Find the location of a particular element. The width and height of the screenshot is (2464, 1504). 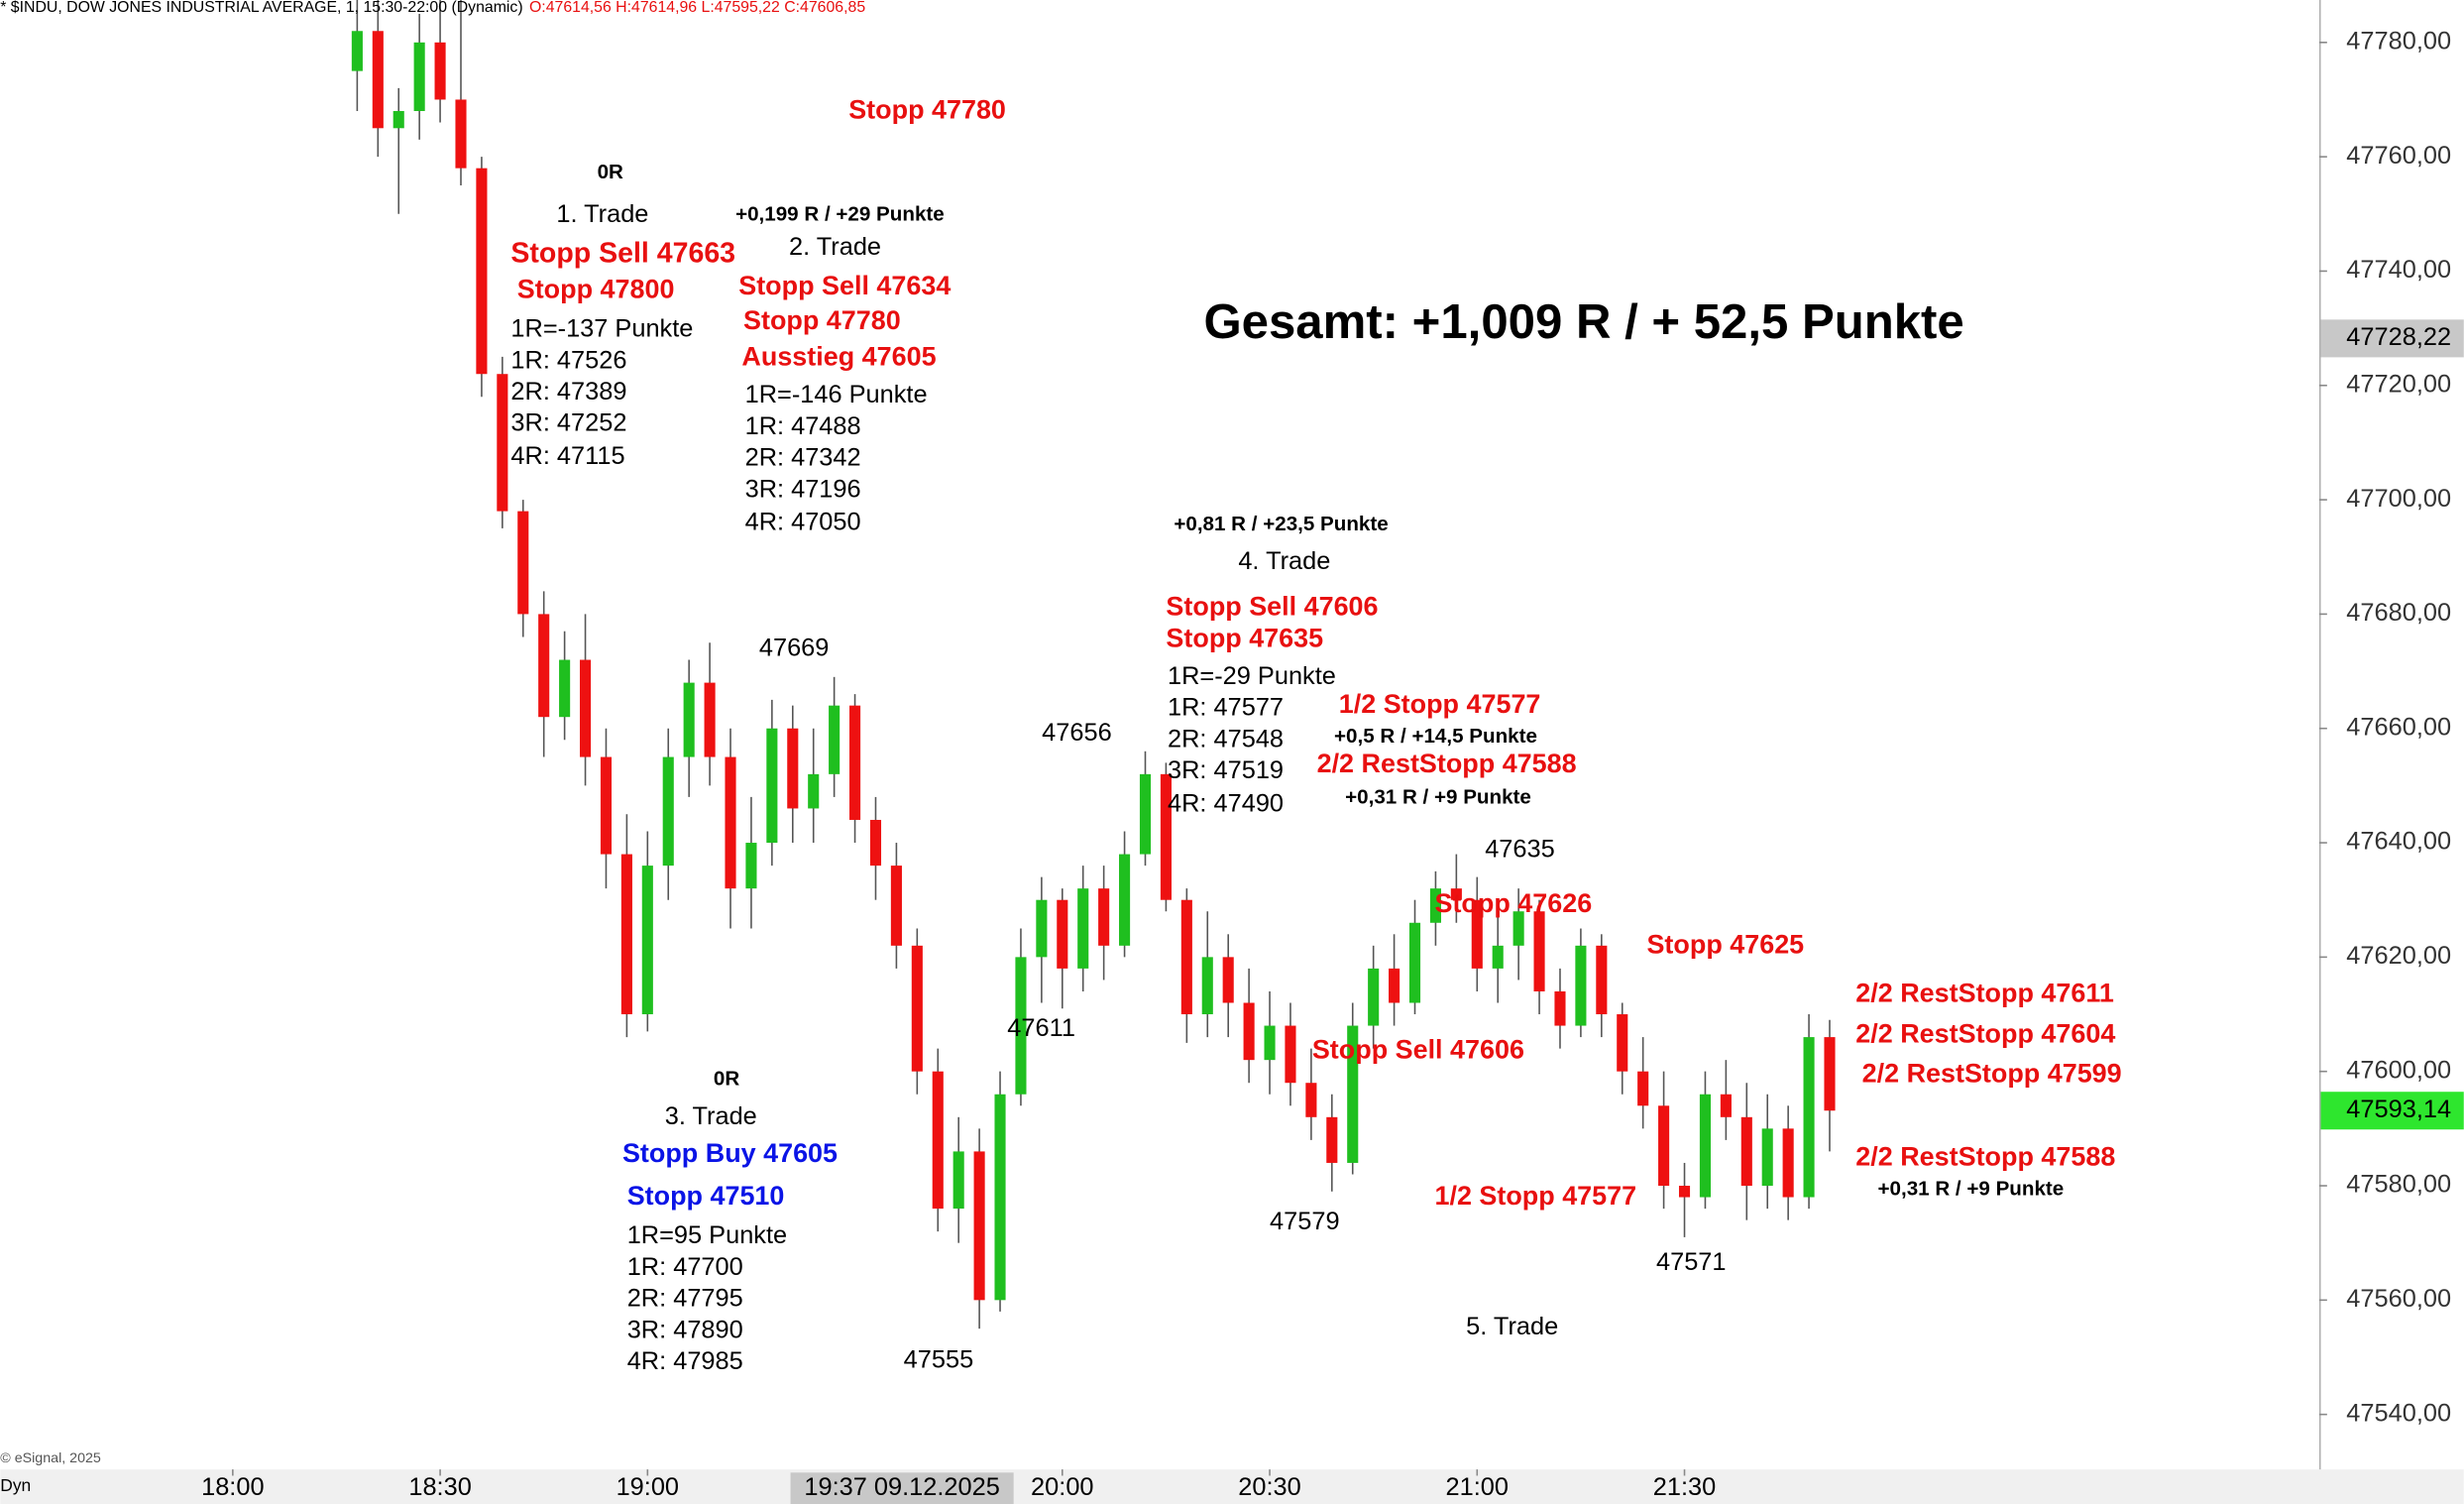

annotation: 47611 is located at coordinates (1041, 1028).